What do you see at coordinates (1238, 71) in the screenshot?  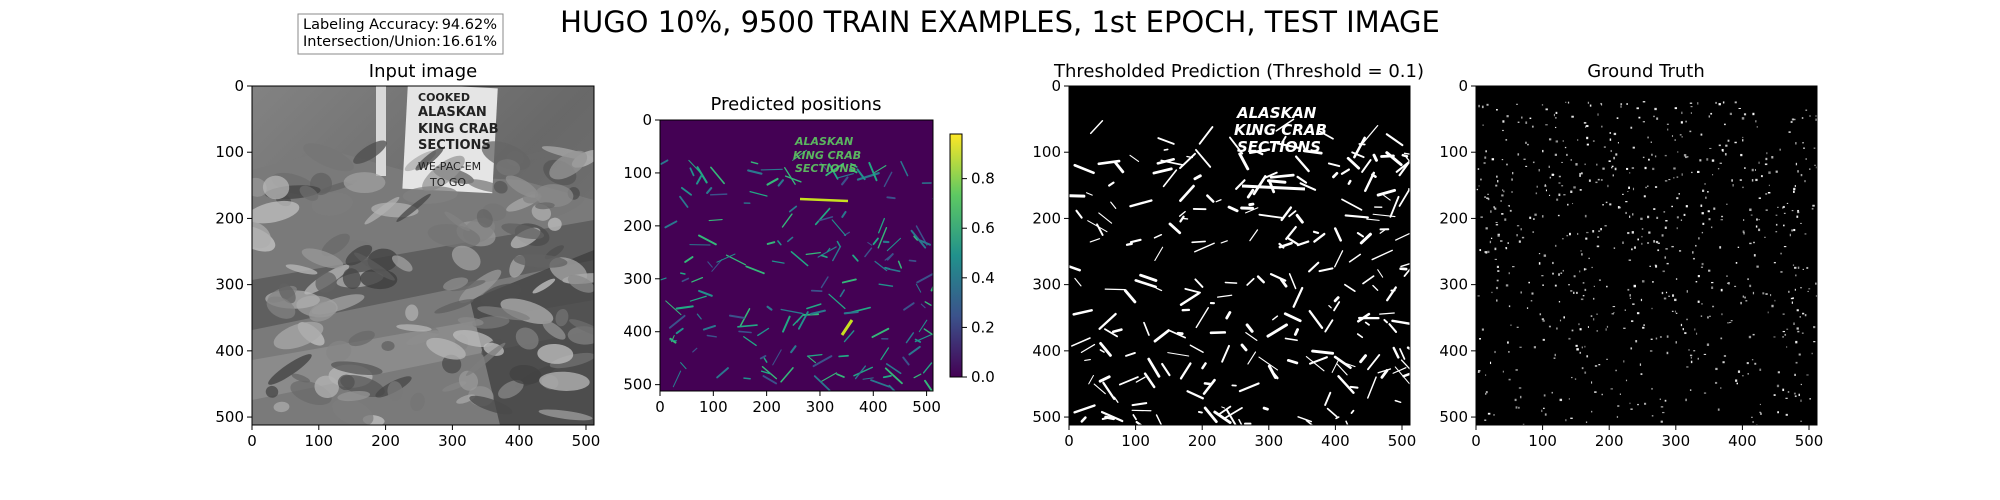 I see `panel-title-thresholded: Thresholded Prediction (Threshold = 0.1)` at bounding box center [1238, 71].